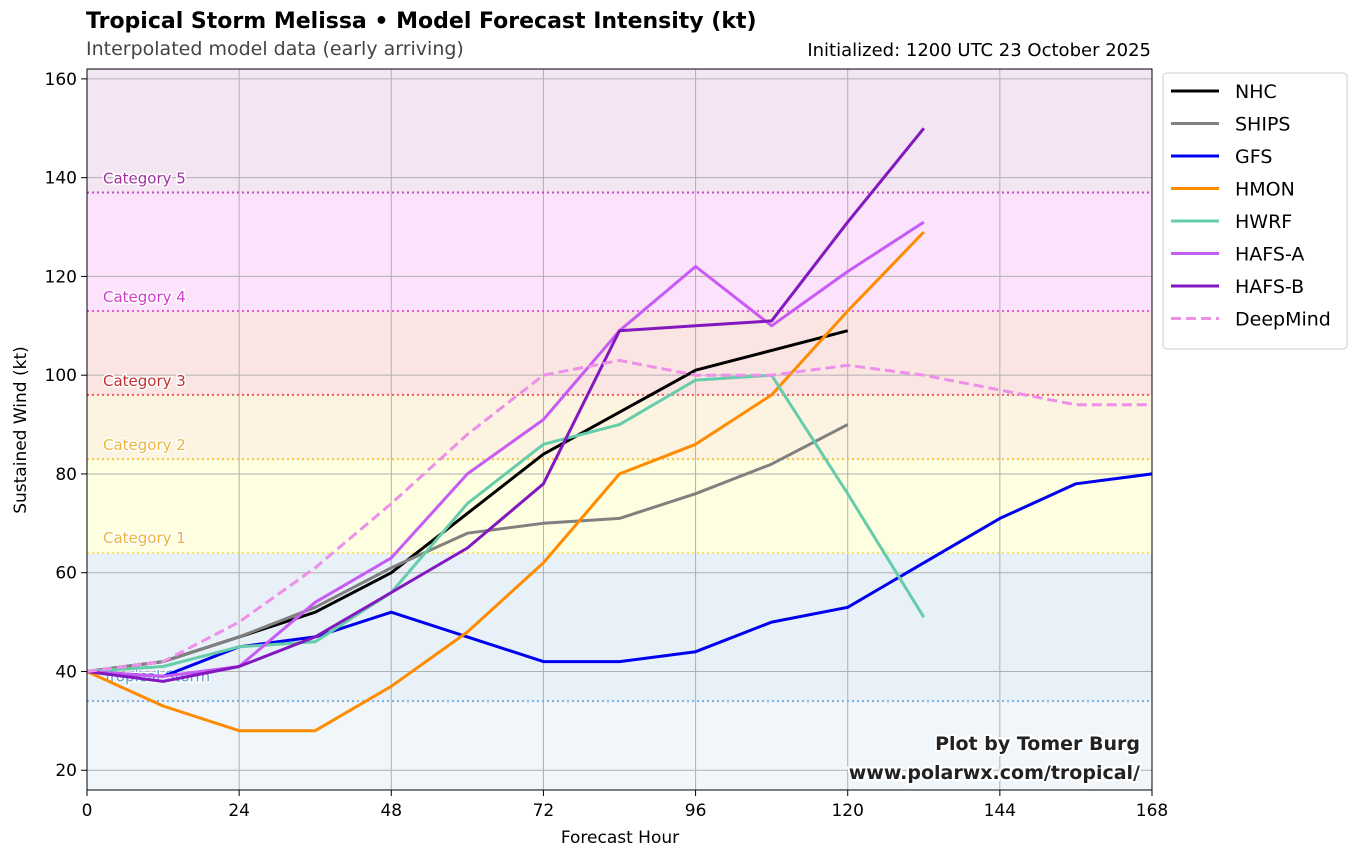 This screenshot has width=1360, height=860. Describe the element at coordinates (61, 376) in the screenshot. I see `y-tick-label-100: 100` at that location.